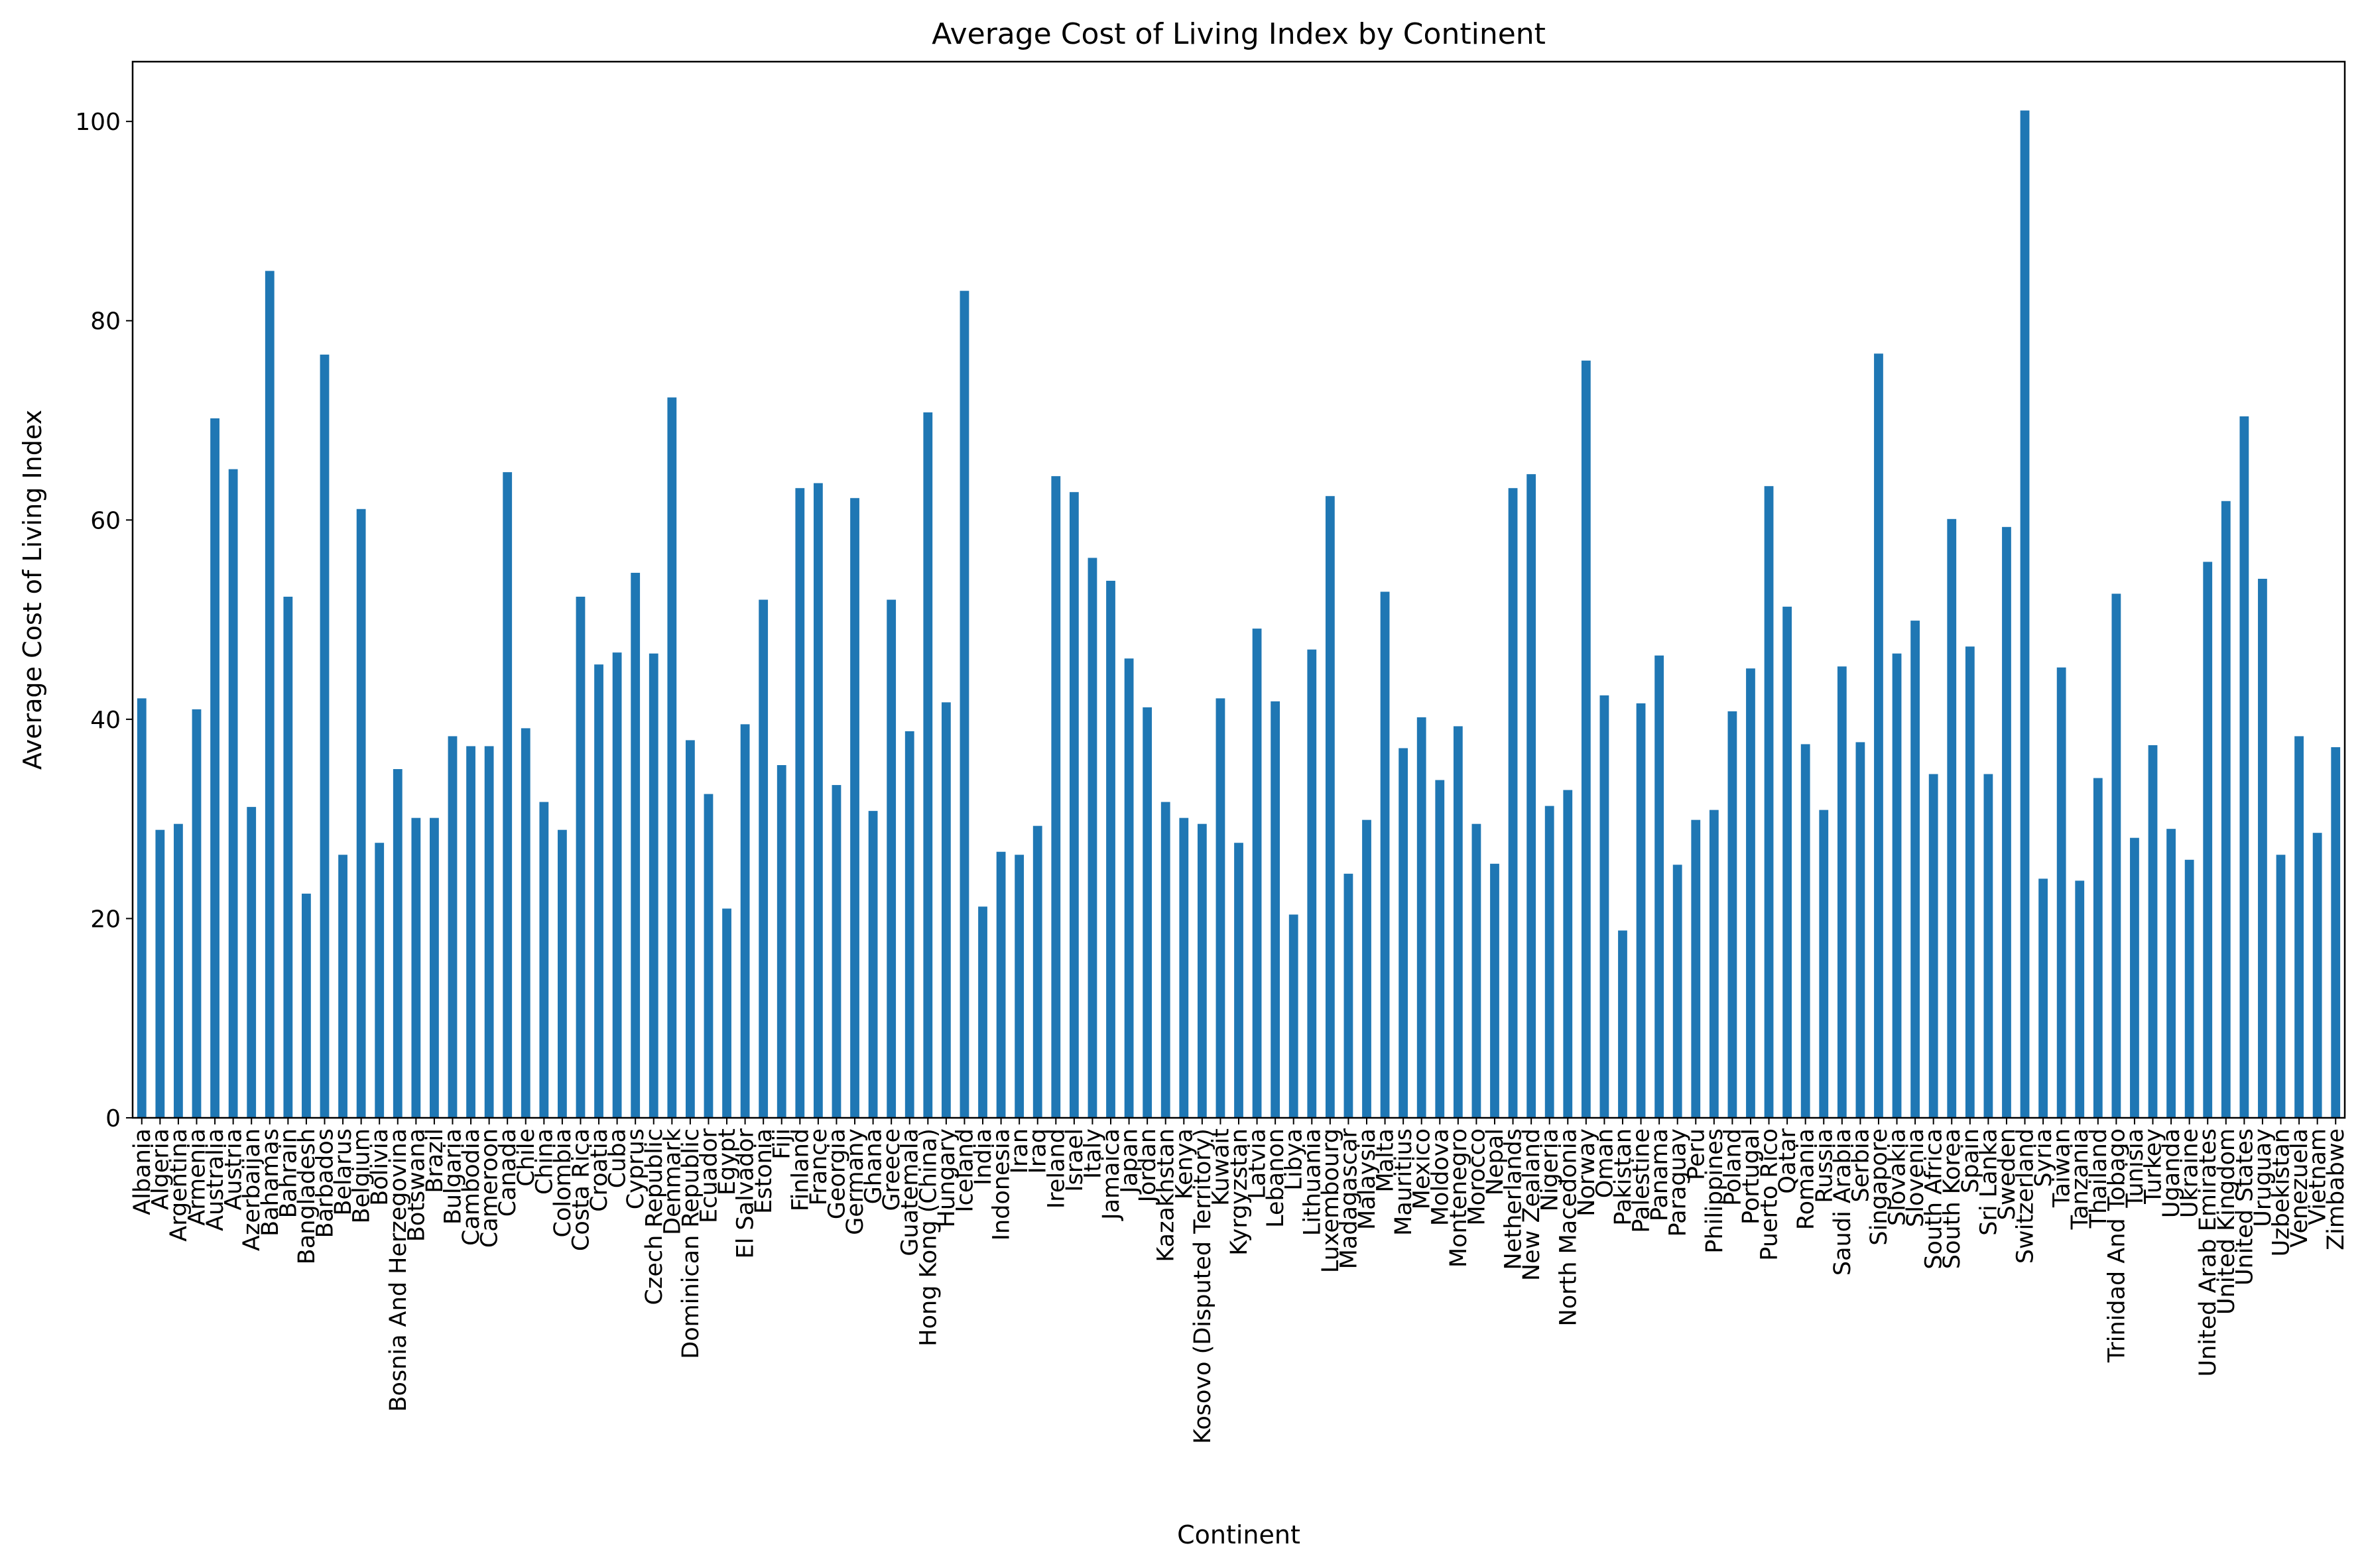 This screenshot has height=1568, width=2366. What do you see at coordinates (1075, 1160) in the screenshot?
I see `x-tick-label: Israel` at bounding box center [1075, 1160].